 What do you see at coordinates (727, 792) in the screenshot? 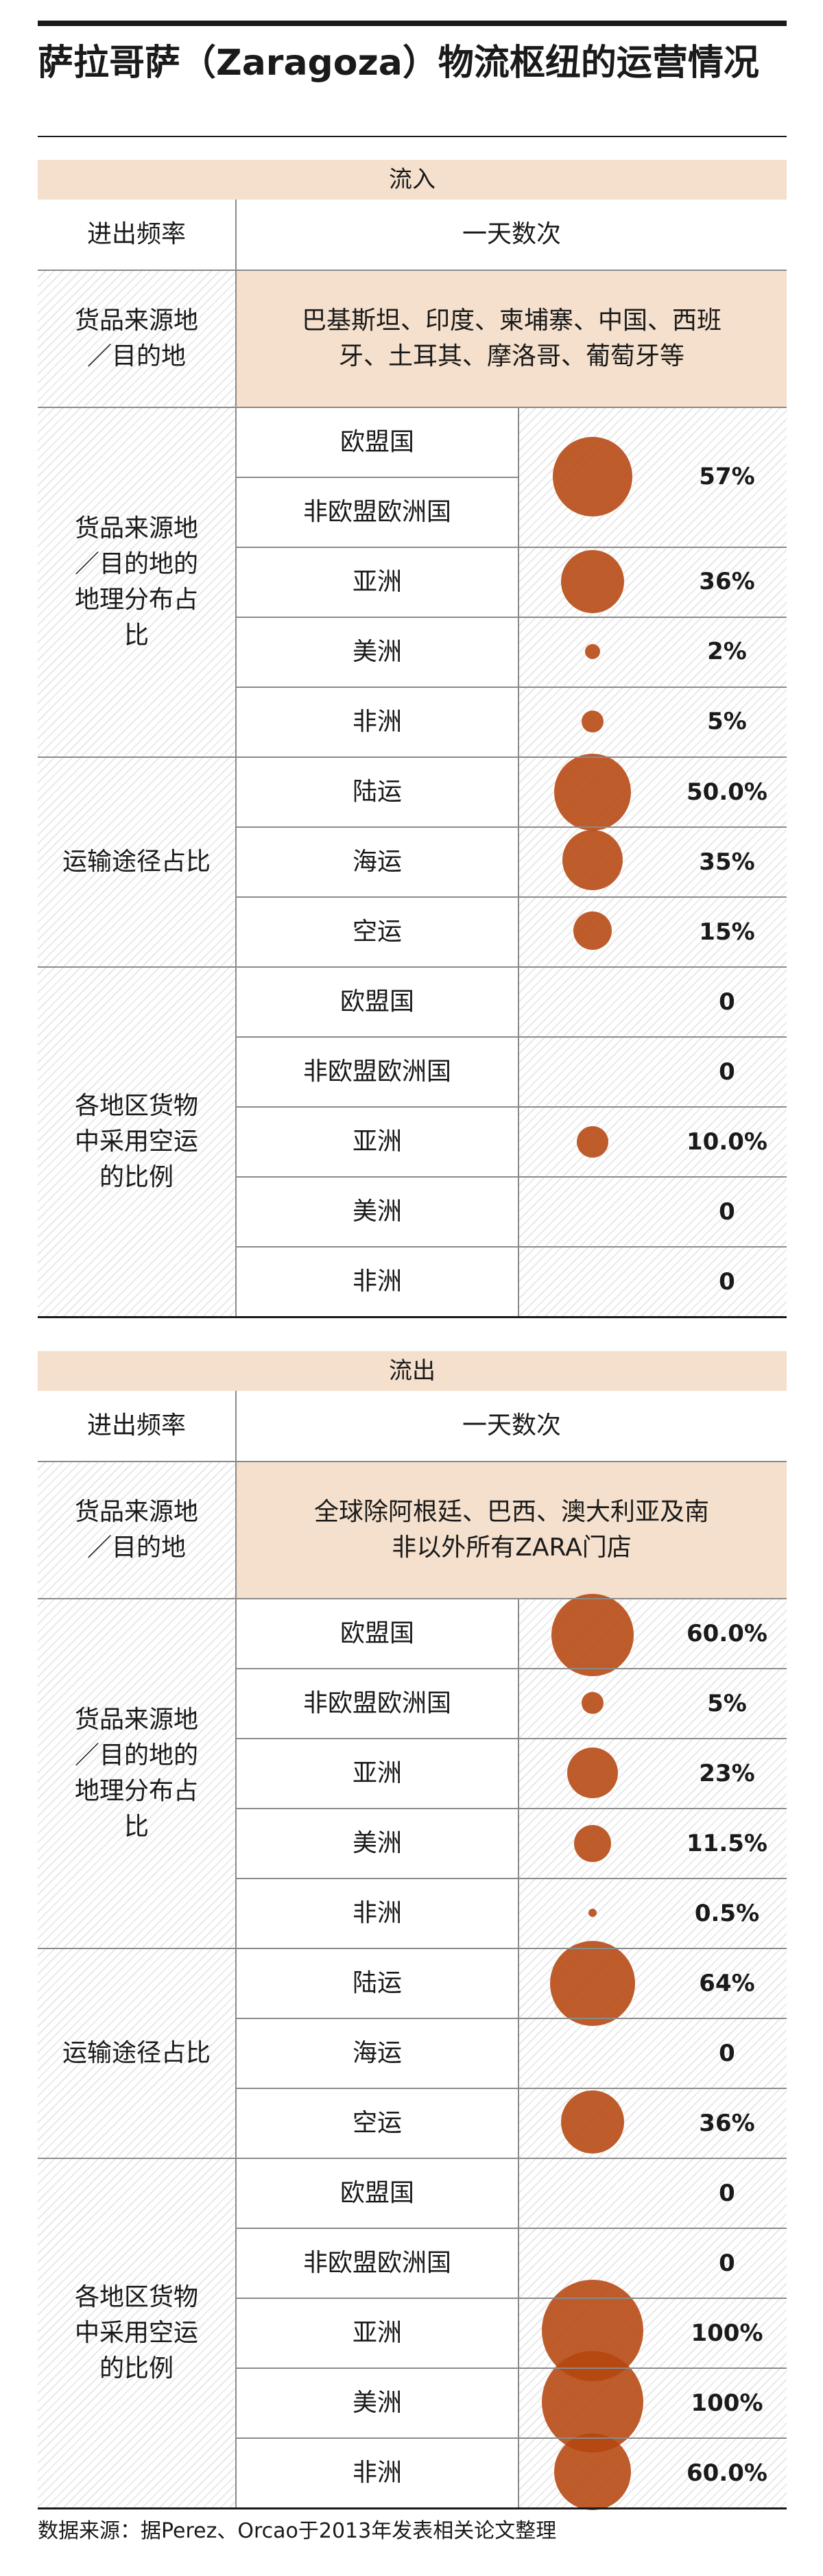
I see `percent-label: 50.0%` at bounding box center [727, 792].